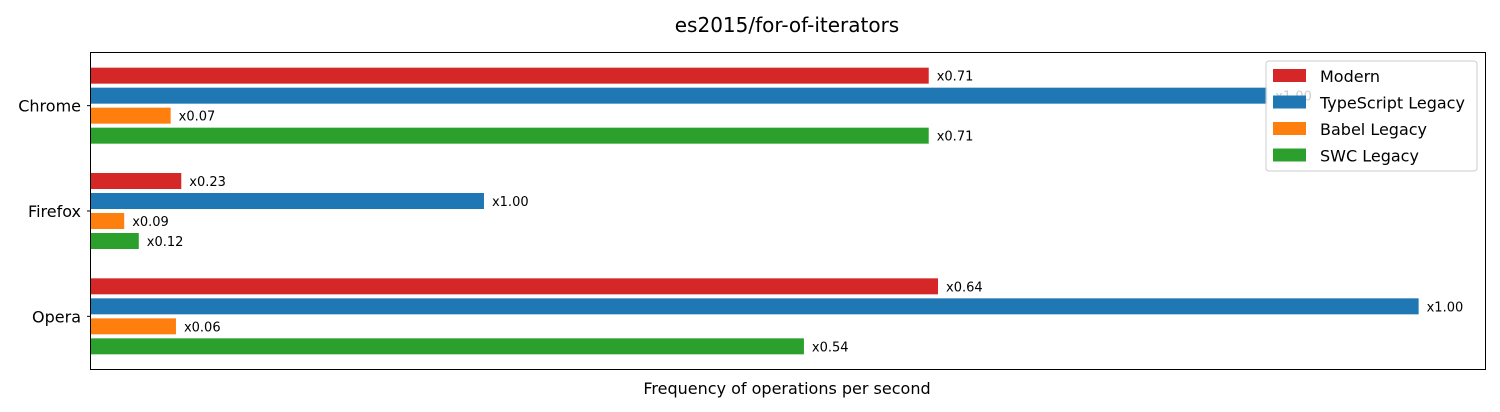  Describe the element at coordinates (515, 286) in the screenshot. I see `bar-opera-modern` at that location.